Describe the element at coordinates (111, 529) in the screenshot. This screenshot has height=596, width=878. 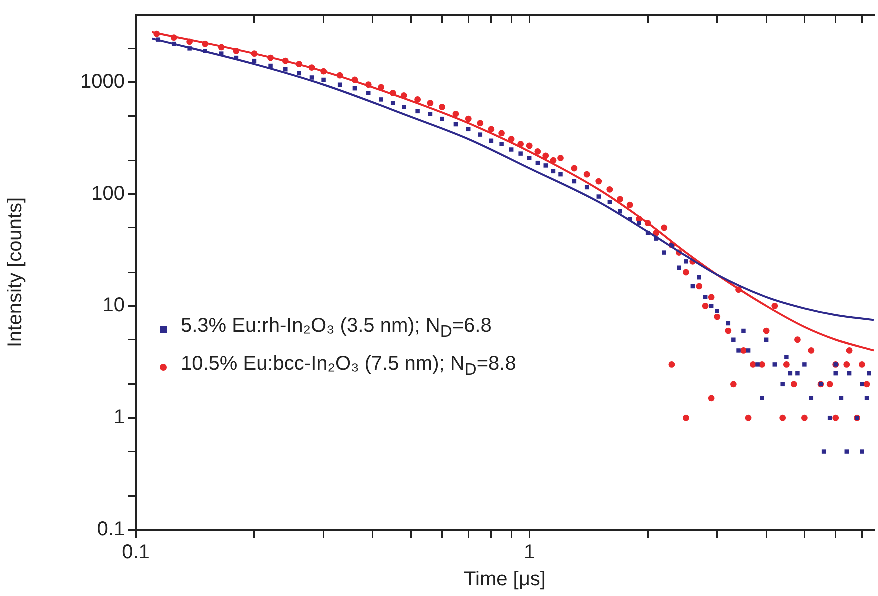
I see `y-tick-label: 0.1` at that location.